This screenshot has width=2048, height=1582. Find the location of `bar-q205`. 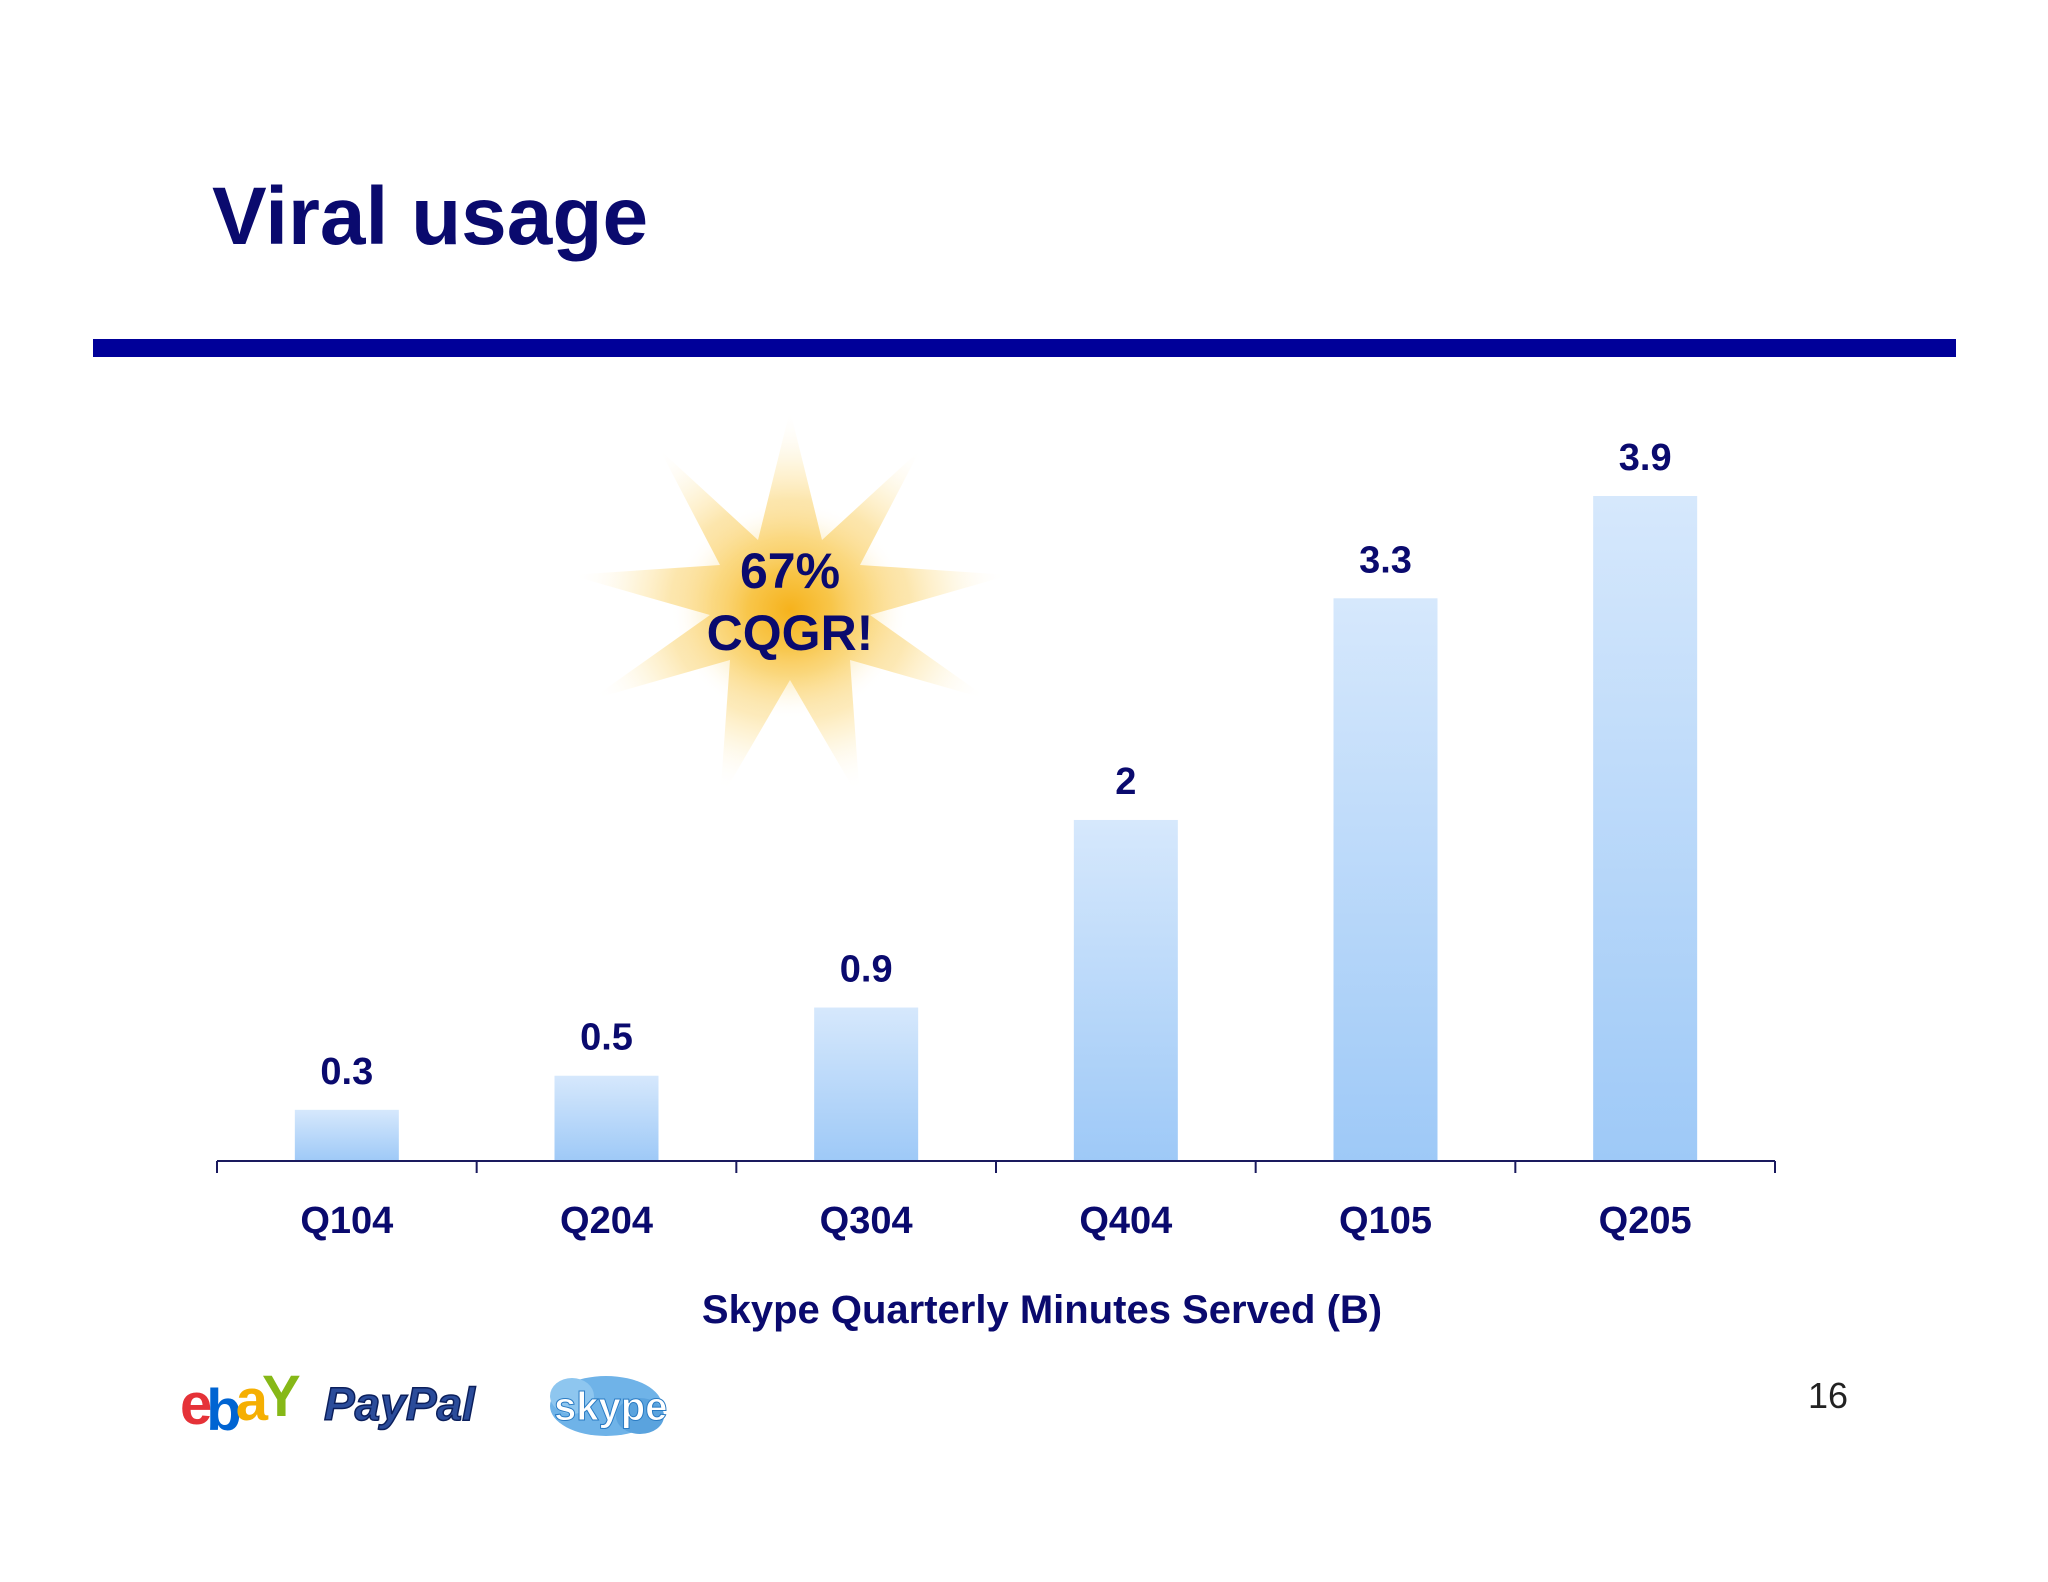

bar-q205 is located at coordinates (1645, 828).